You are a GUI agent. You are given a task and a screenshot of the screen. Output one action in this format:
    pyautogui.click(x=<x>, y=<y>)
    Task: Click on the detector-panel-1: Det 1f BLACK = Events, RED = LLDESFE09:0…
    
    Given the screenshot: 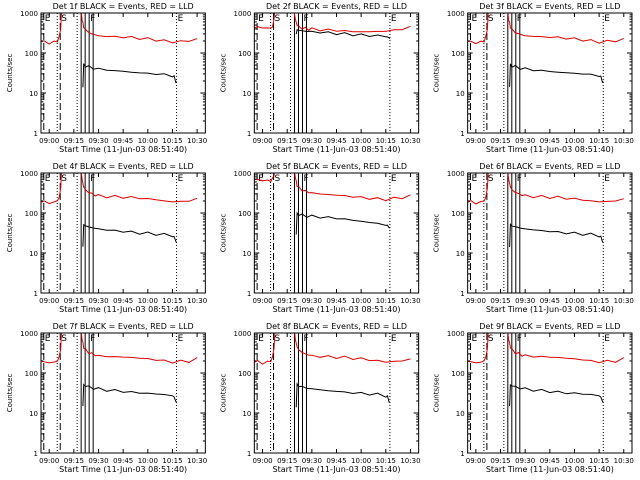 What is the action you would take?
    pyautogui.click(x=106, y=78)
    